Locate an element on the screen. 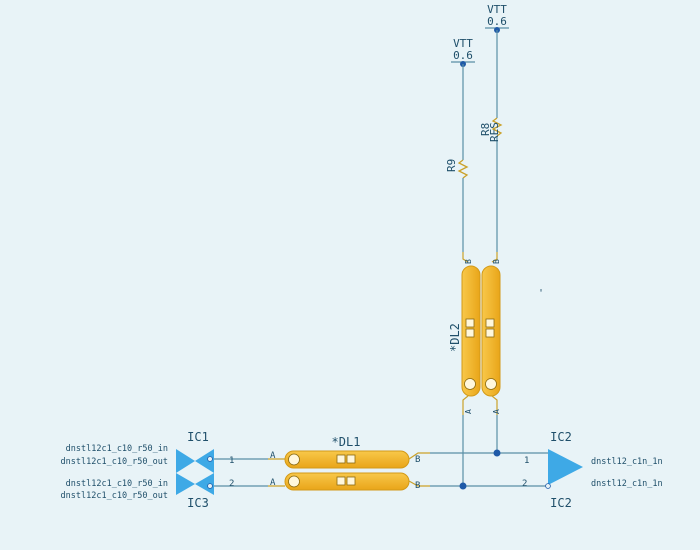 Image resolution: width=700 pixels, height=550 pixels. resistor-ref: R9 is located at coordinates (451, 165).